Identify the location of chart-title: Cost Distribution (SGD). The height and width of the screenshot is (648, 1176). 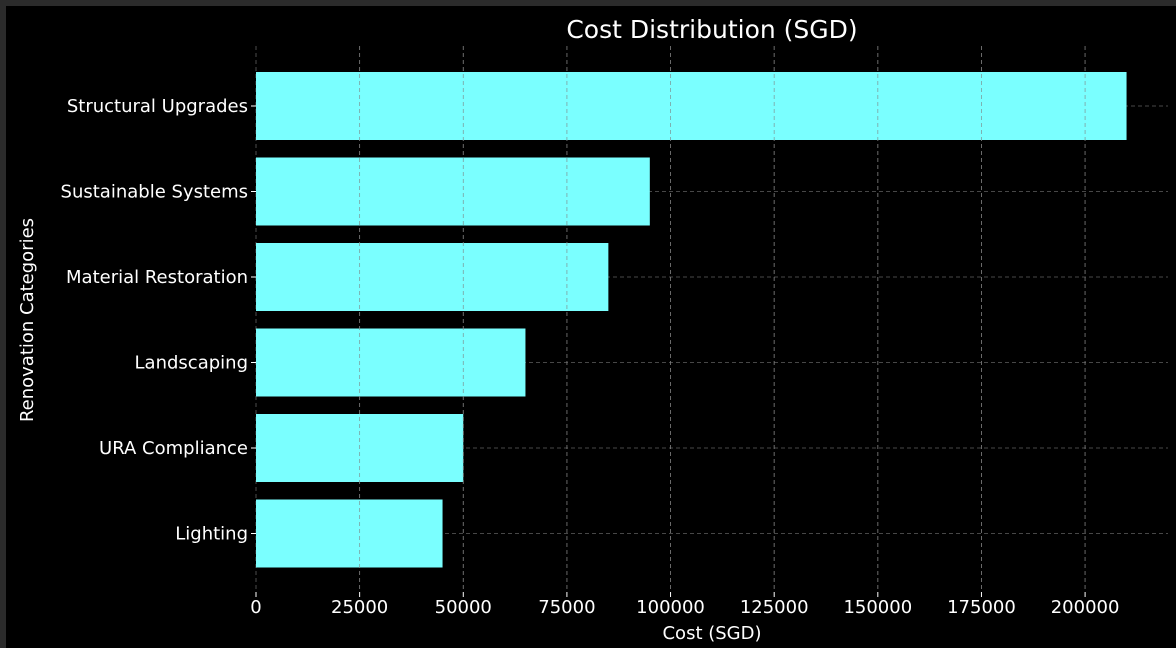
(711, 29).